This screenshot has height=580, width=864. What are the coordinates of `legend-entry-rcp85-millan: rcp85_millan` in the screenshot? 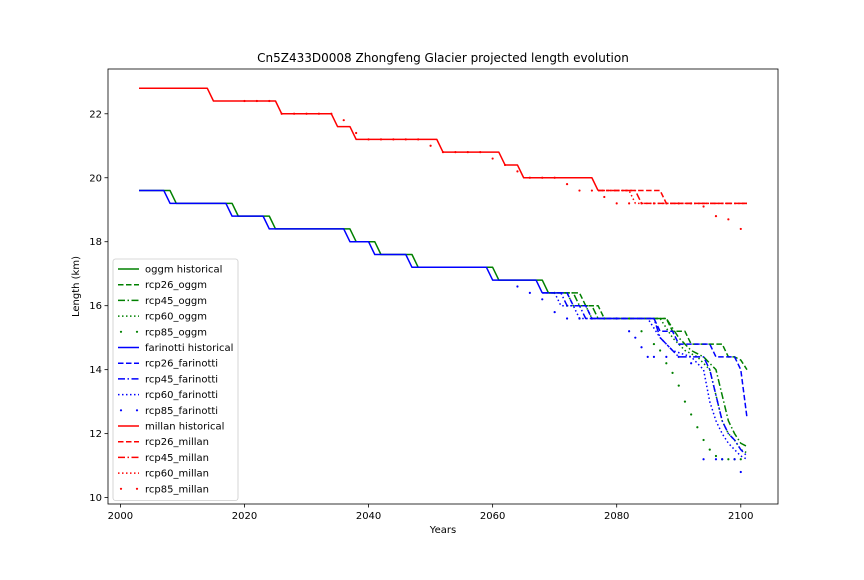 It's located at (164, 489).